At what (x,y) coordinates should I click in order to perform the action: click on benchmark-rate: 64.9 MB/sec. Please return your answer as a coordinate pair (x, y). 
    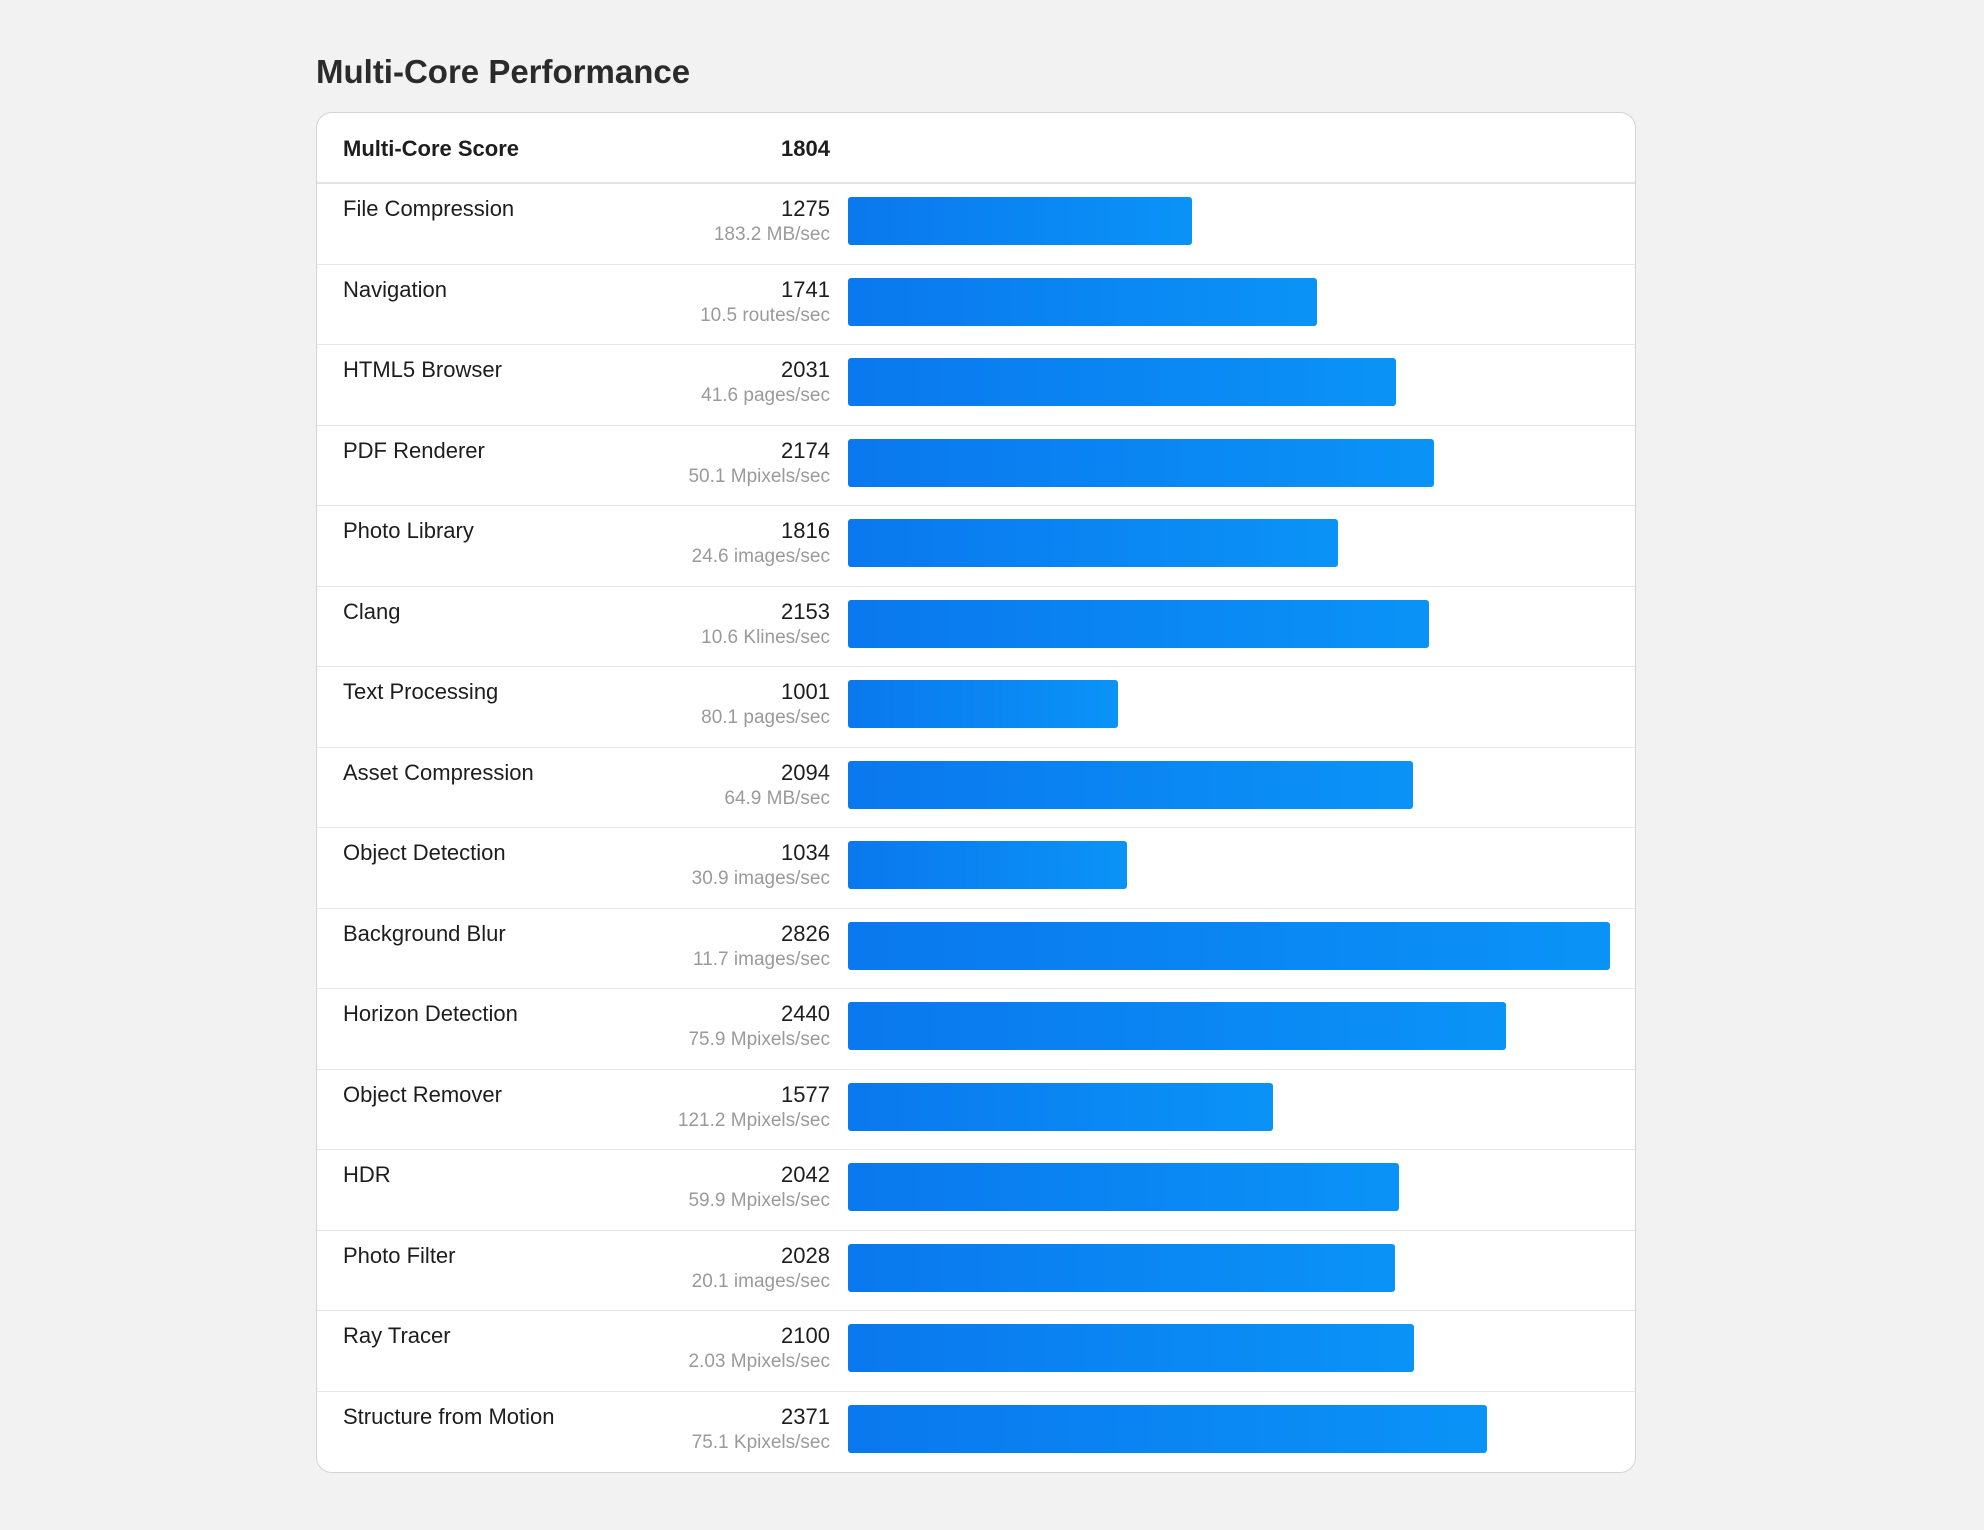
    Looking at the image, I should click on (777, 798).